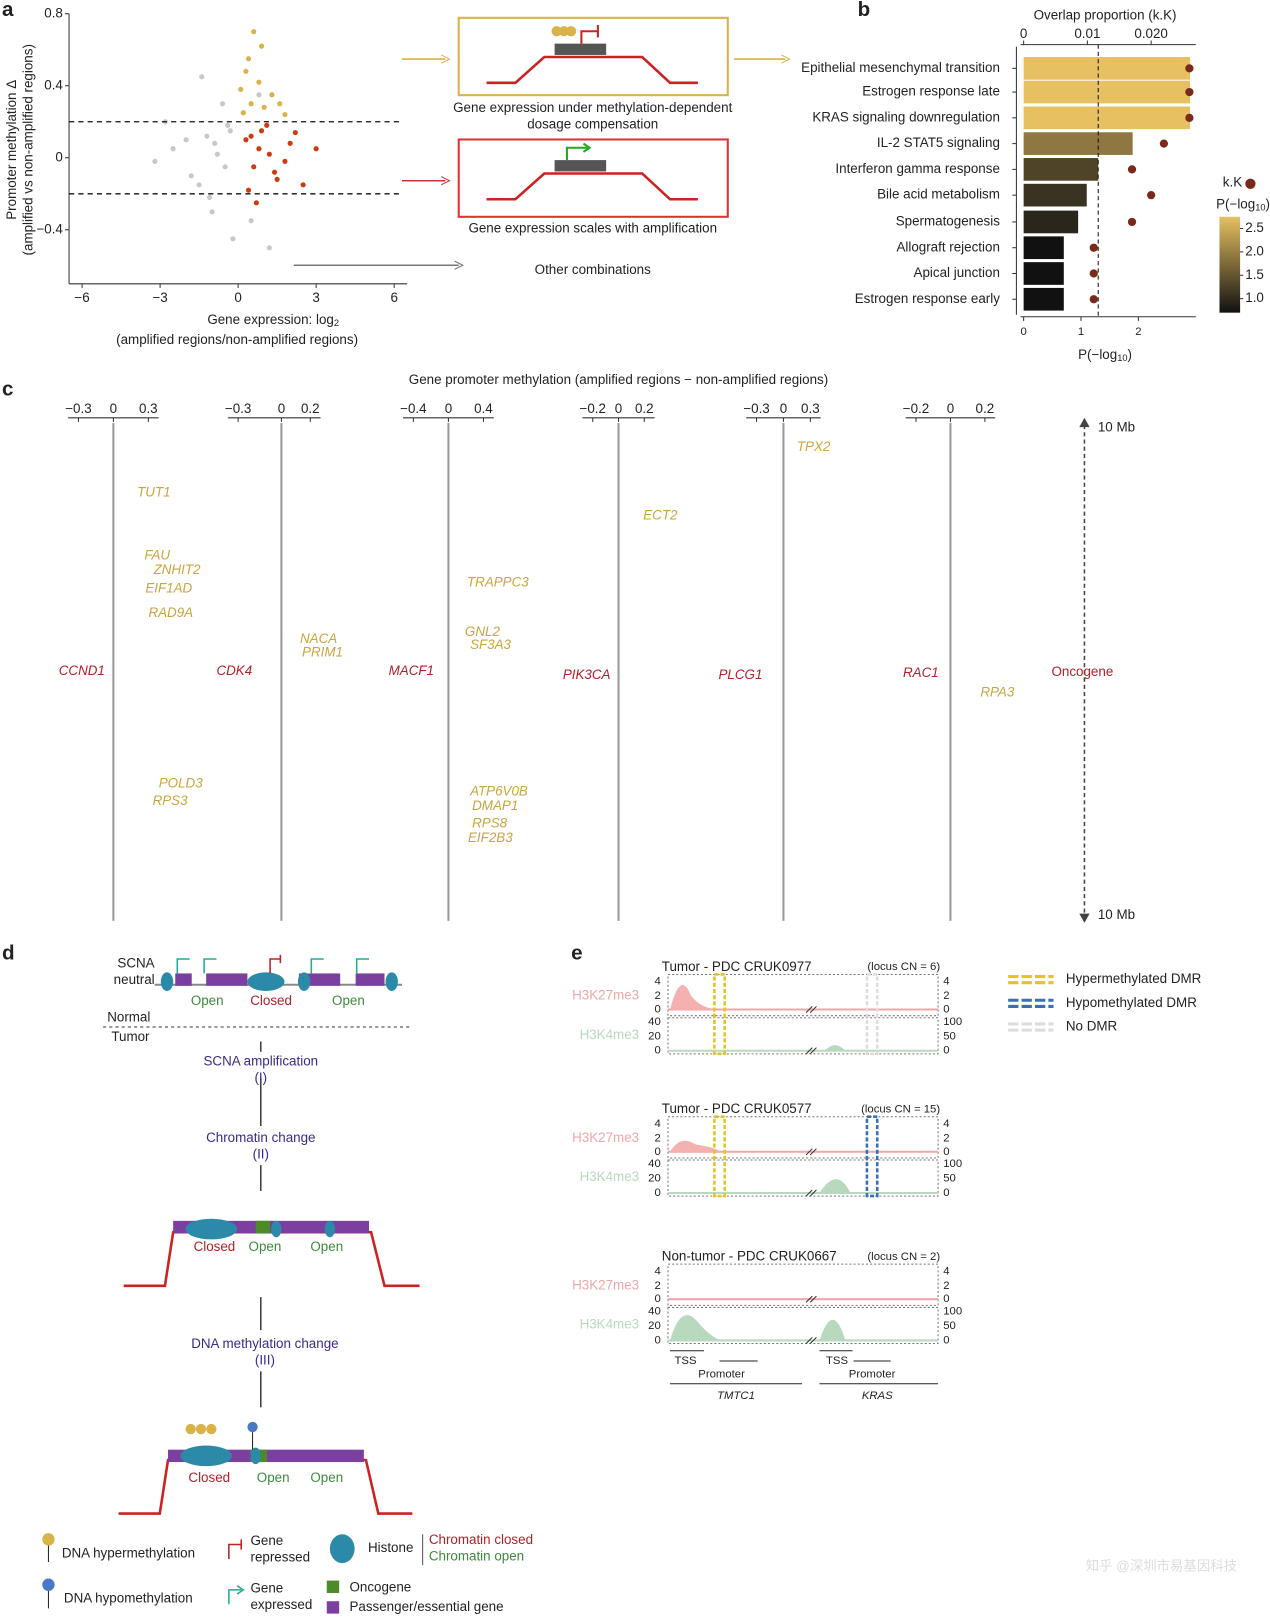 This screenshot has width=1270, height=1617. I want to click on label: (I), so click(260, 1077).